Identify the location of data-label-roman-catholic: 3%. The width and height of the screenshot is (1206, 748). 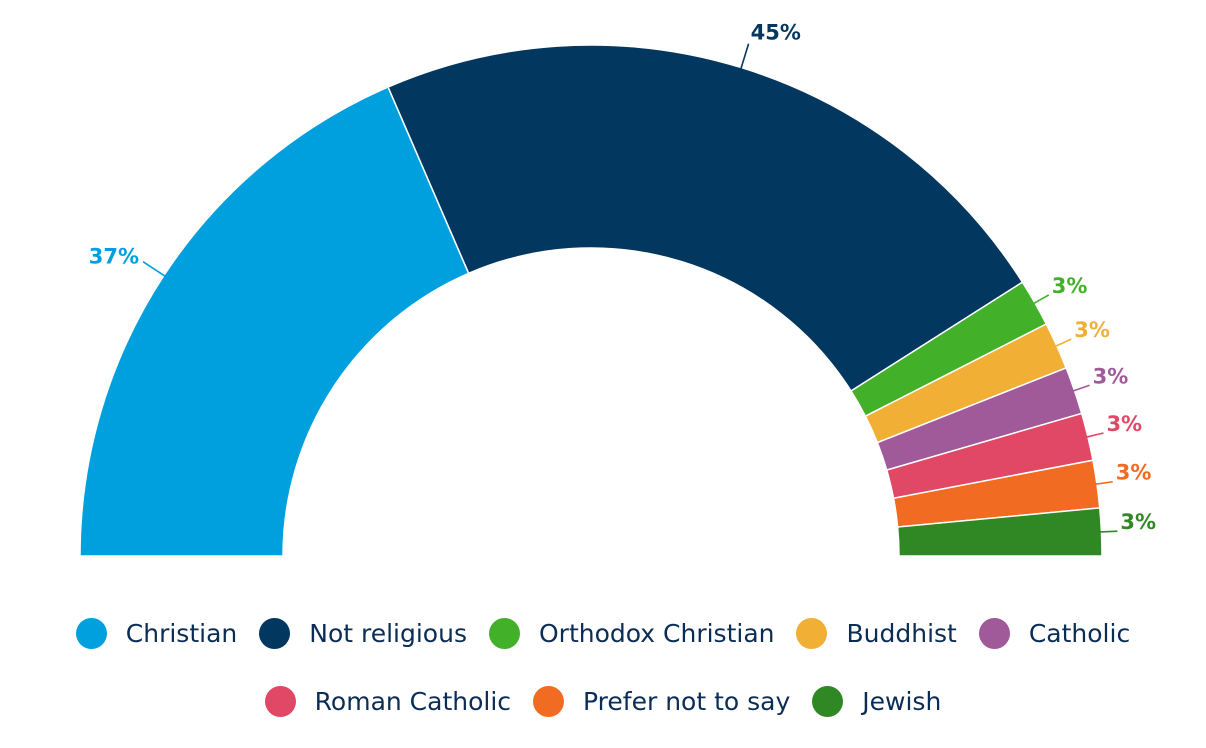
(1124, 424).